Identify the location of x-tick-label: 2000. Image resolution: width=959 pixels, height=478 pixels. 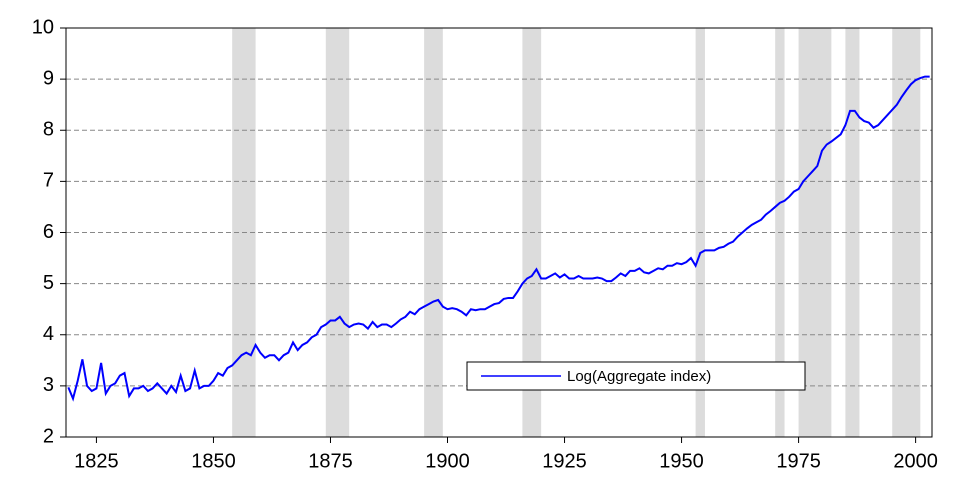
(915, 461).